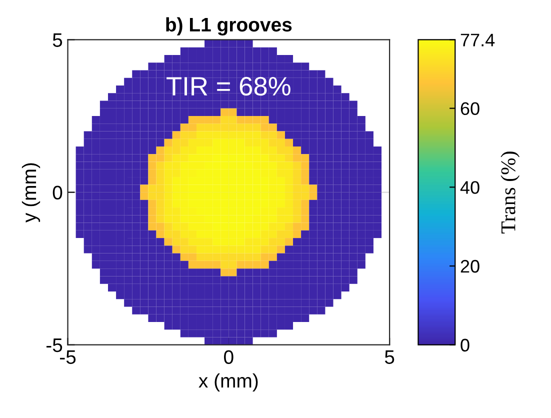 The width and height of the screenshot is (551, 418). Describe the element at coordinates (470, 187) in the screenshot. I see `color-bar-label: 40` at that location.